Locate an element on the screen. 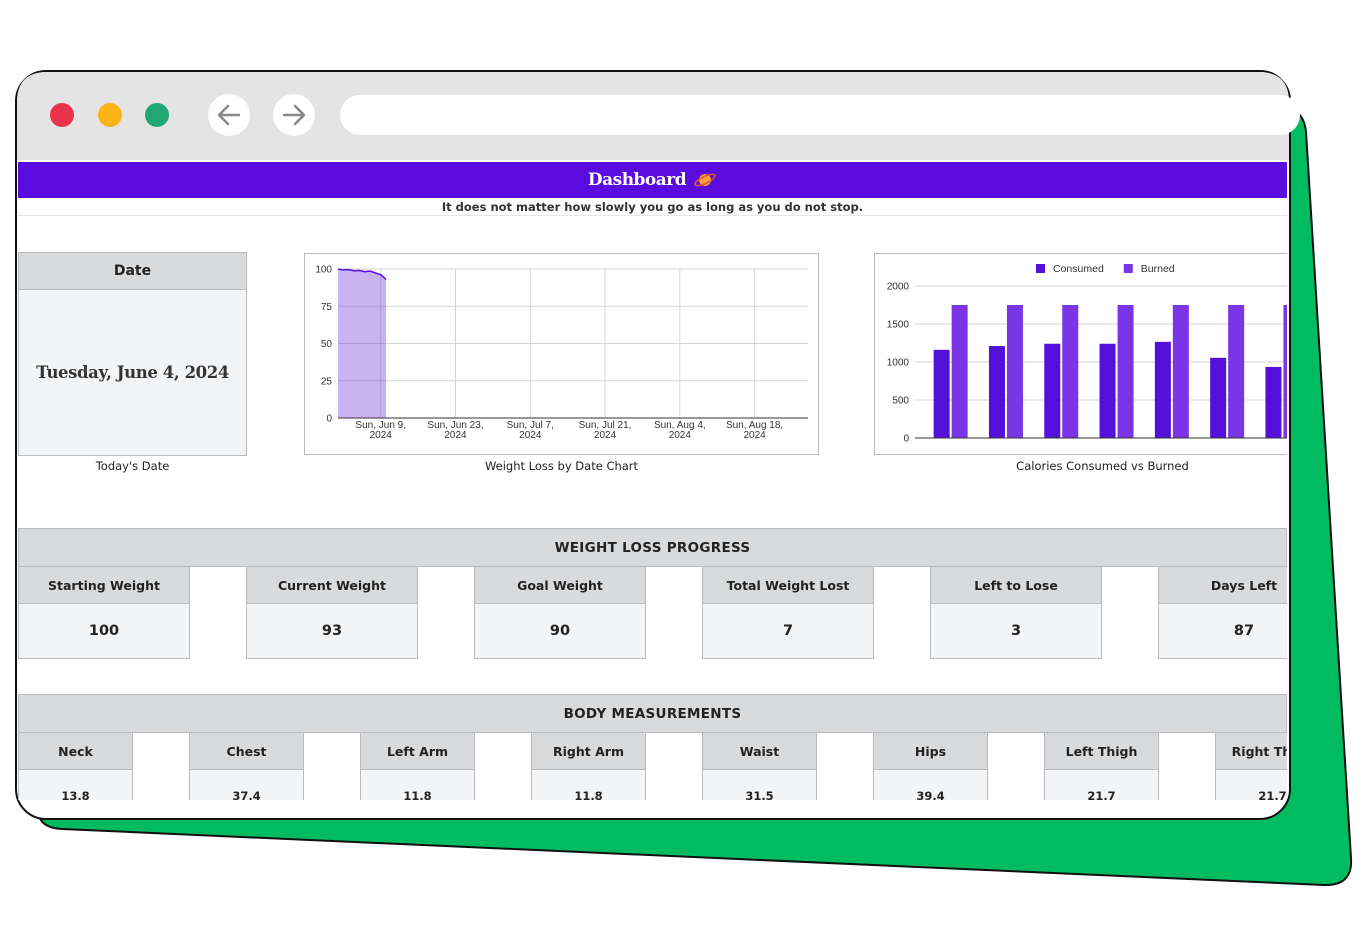 The image size is (1366, 950). forward-button is located at coordinates (294, 115).